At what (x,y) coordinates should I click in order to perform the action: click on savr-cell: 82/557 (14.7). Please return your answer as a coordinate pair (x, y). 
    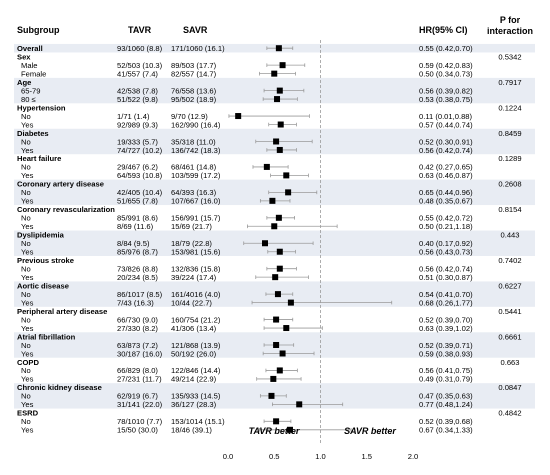
    Looking at the image, I should click on (194, 73).